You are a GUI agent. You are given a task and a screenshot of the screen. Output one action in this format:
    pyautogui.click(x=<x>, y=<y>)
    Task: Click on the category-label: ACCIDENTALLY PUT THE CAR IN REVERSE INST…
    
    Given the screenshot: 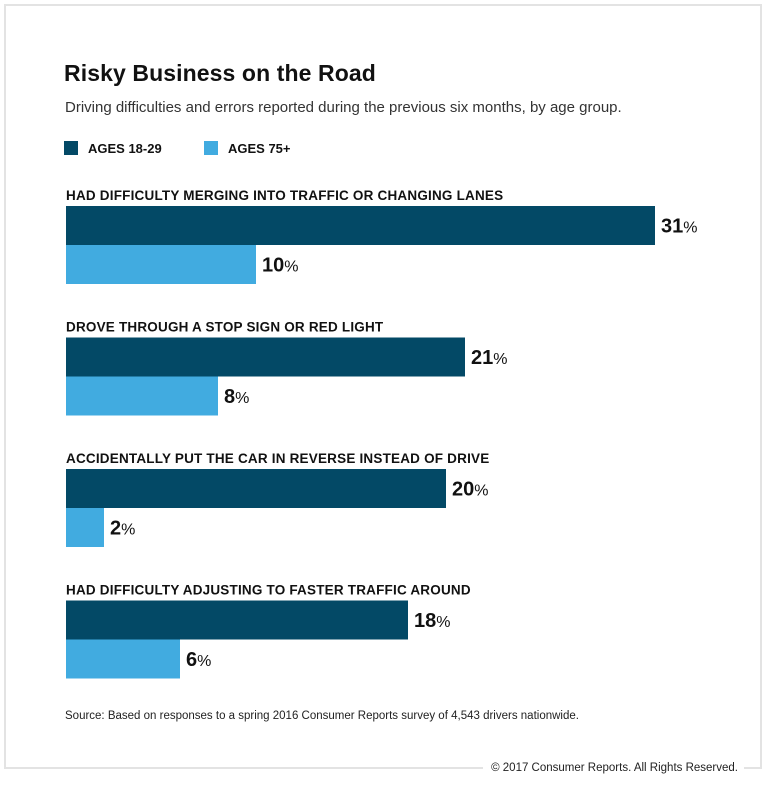 What is the action you would take?
    pyautogui.click(x=277, y=458)
    